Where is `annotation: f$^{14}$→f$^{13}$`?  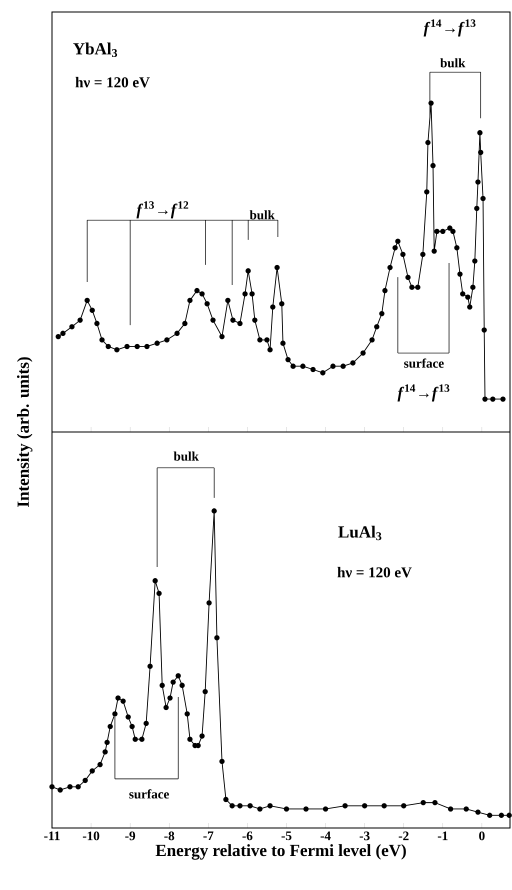
annotation: f$^{14}$→f$^{13}$ is located at coordinates (424, 393).